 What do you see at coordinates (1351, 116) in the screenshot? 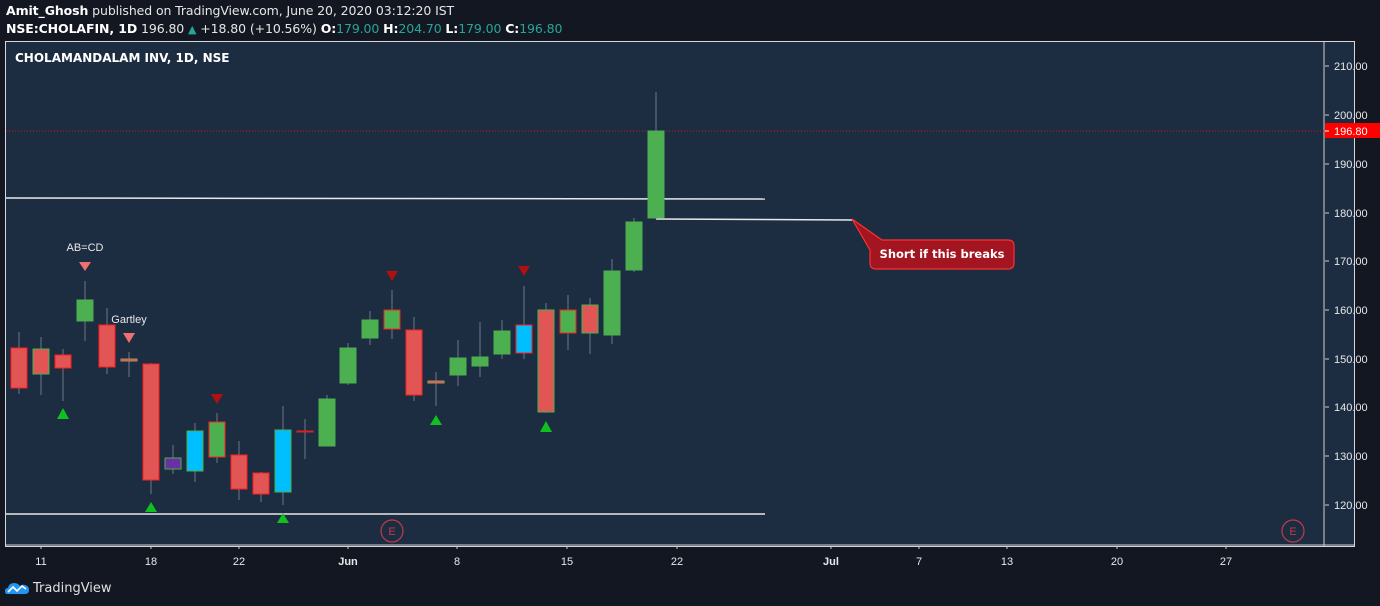
I see `y-tick: 200.00` at bounding box center [1351, 116].